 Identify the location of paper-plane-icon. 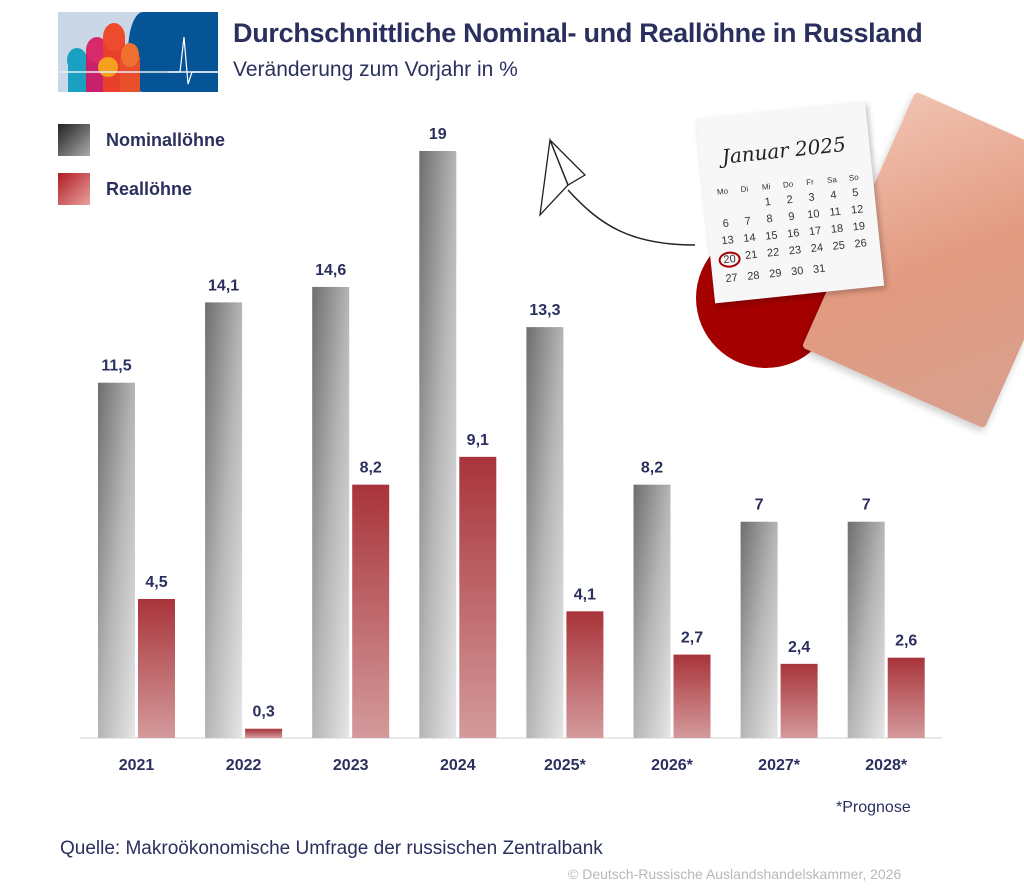
(617, 191).